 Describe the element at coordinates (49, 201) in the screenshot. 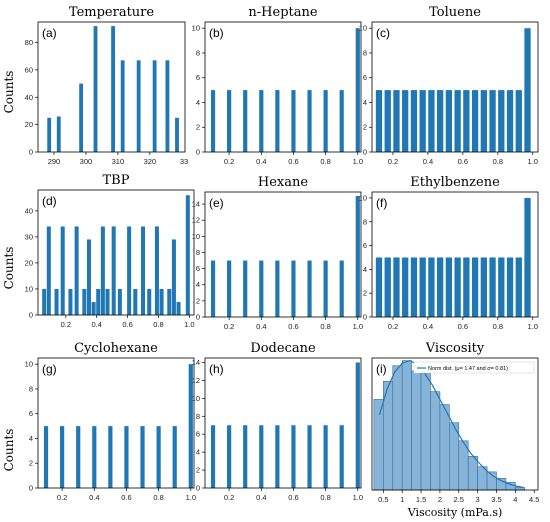

I see `panel-letter: (d)` at that location.